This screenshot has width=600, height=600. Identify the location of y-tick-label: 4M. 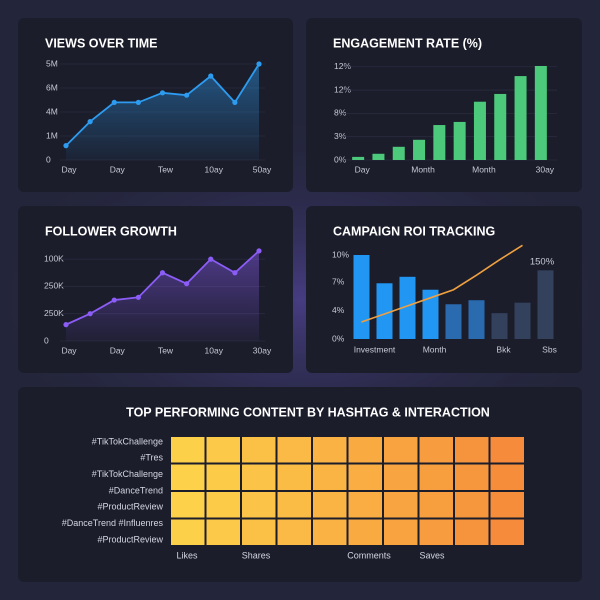
(52, 111).